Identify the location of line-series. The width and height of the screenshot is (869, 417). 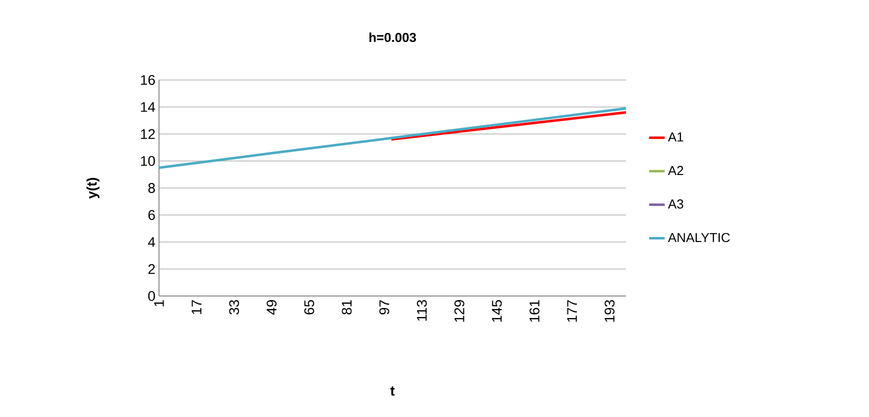
(393, 138).